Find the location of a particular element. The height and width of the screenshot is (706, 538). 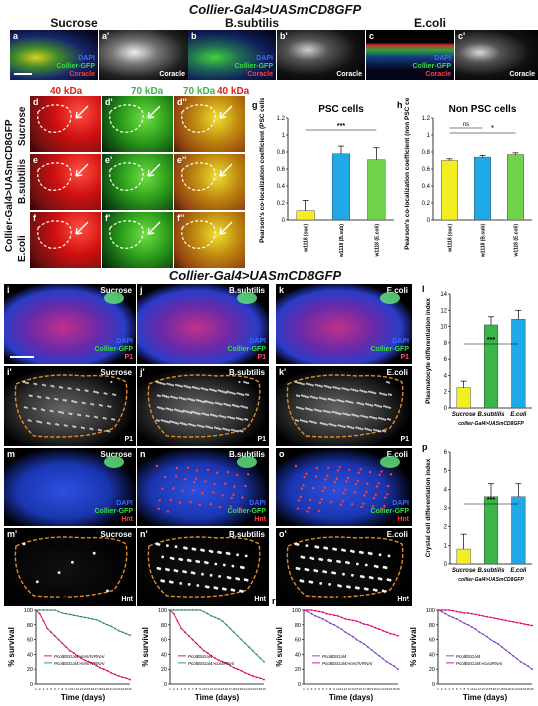

chart-letter: g is located at coordinates (255, 105).